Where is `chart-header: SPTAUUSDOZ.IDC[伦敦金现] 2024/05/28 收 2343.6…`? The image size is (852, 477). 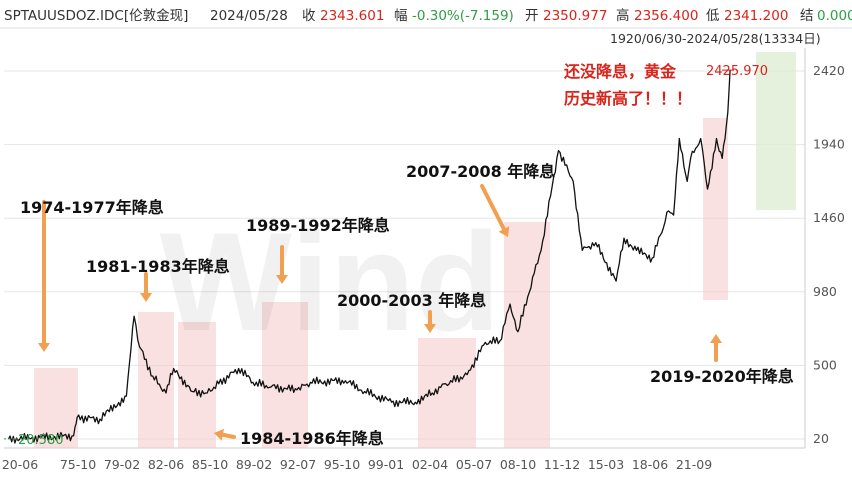 chart-header: SPTAUUSDOZ.IDC[伦敦金现] 2024/05/28 收 2343.6… is located at coordinates (426, 26).